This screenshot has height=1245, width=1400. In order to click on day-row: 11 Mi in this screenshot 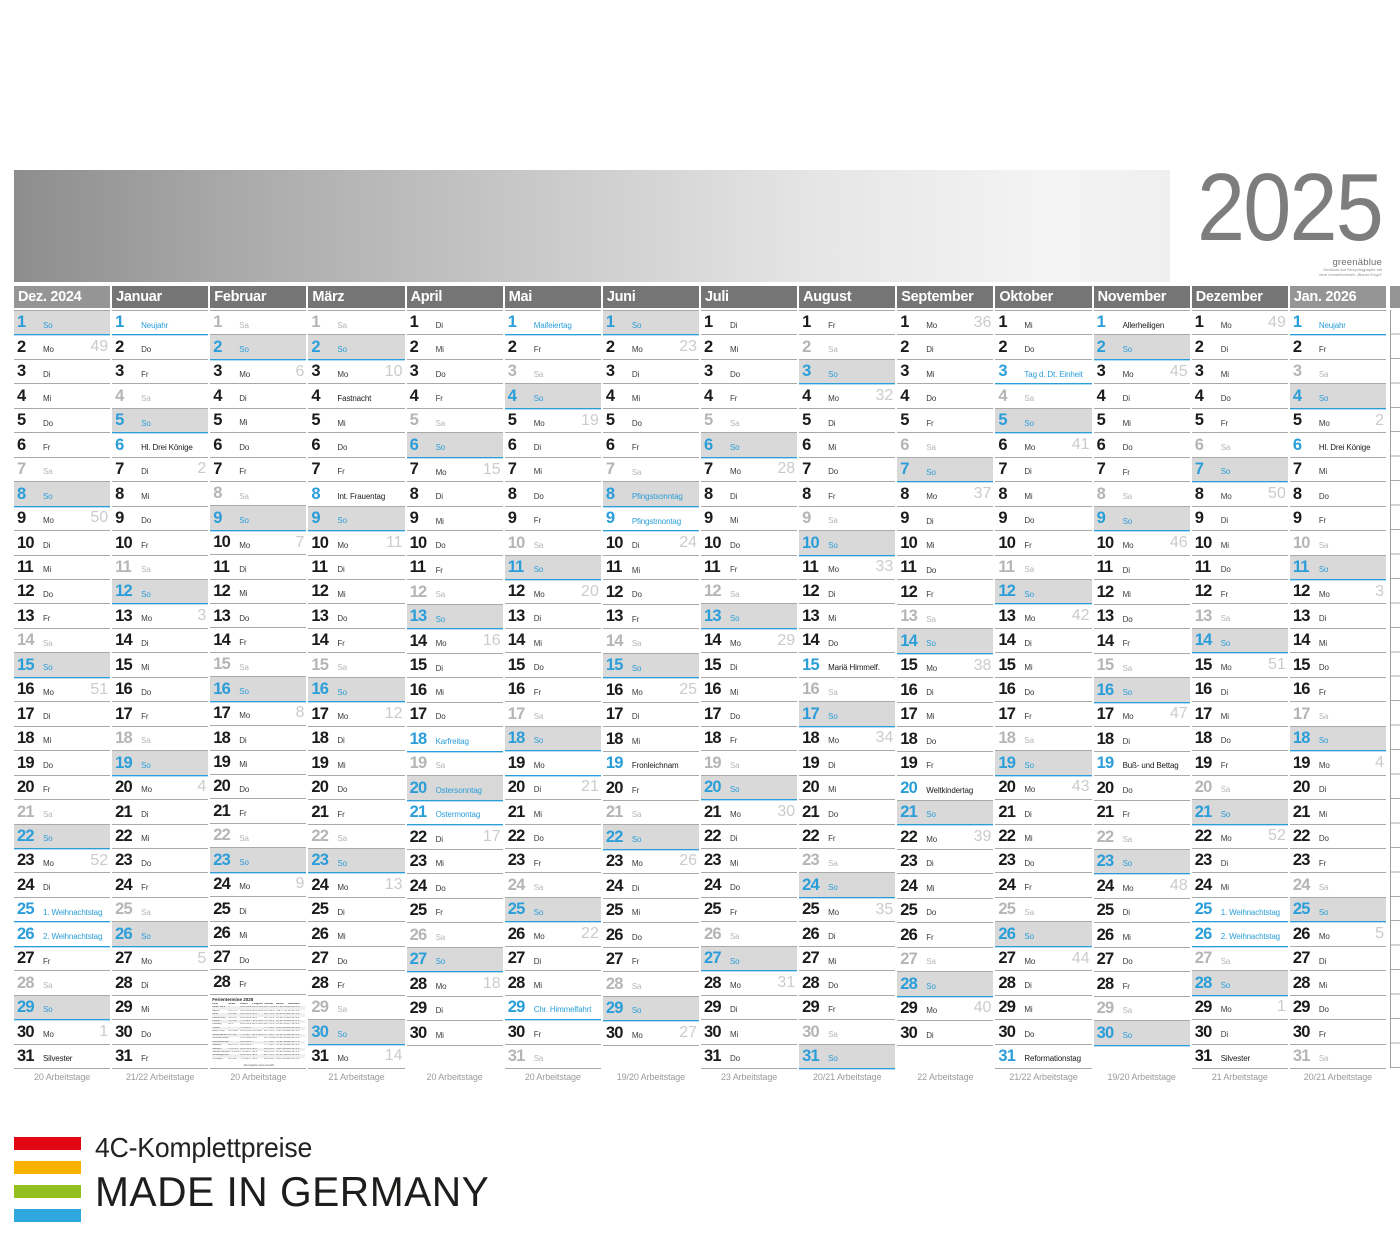, I will do `click(650, 568)`.